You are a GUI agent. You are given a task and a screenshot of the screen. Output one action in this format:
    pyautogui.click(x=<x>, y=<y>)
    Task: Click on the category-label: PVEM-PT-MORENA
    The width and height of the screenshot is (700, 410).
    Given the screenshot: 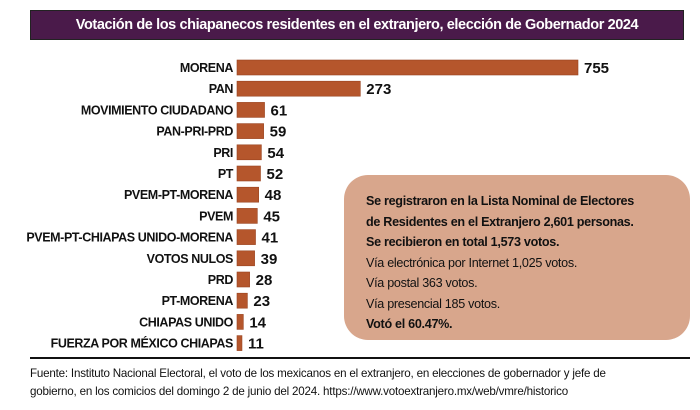 What is the action you would take?
    pyautogui.click(x=178, y=195)
    